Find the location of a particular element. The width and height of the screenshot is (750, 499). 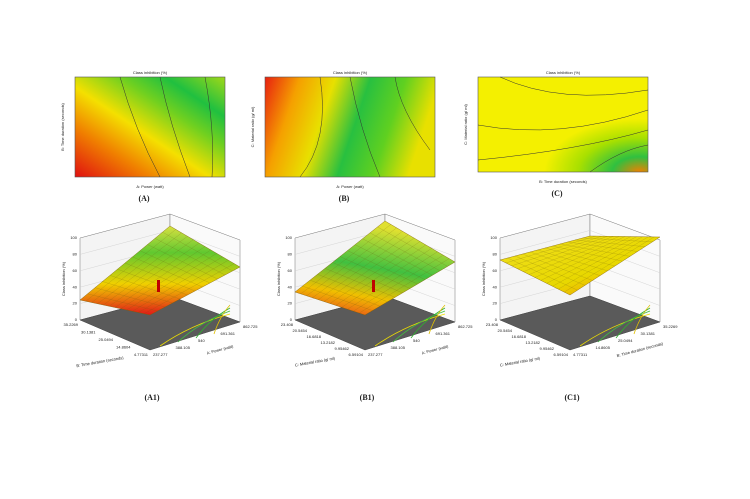

right-axis-label: B: Time duration (seconds) is located at coordinates (640, 349).